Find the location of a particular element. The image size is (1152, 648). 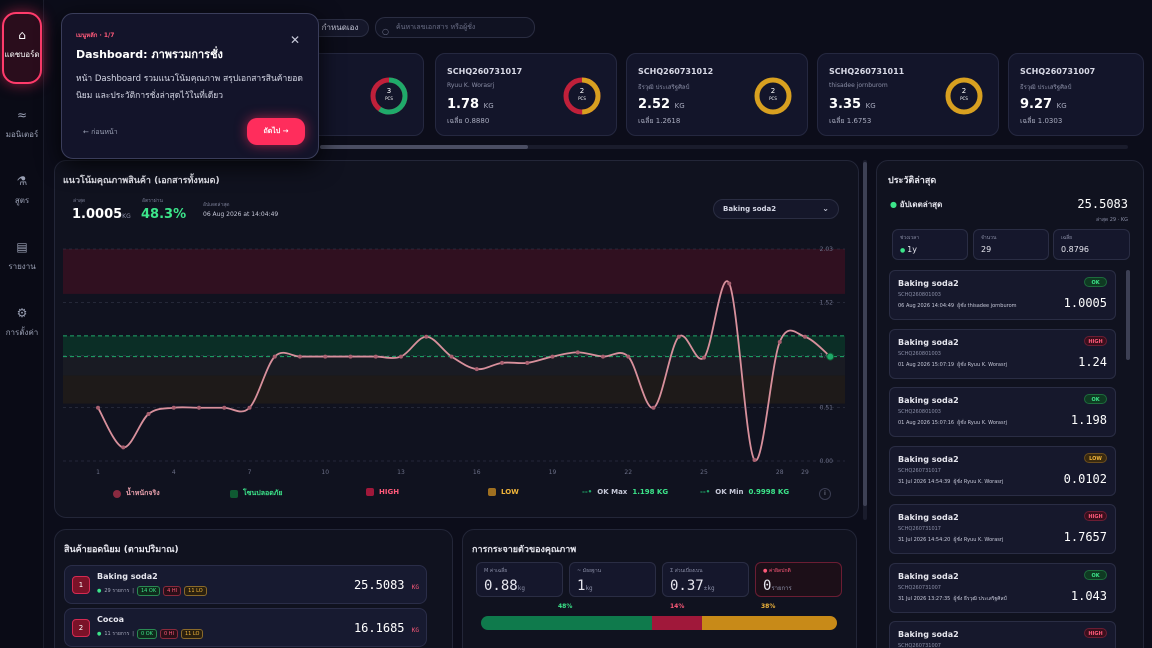

pass-rate-value: 48.3% is located at coordinates (164, 214).